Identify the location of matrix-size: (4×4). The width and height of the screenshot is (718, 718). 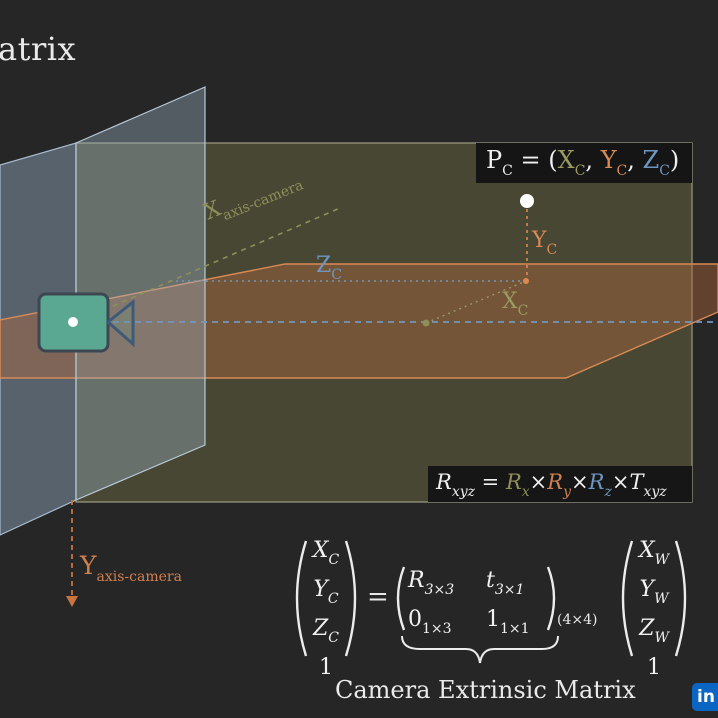
(577, 620).